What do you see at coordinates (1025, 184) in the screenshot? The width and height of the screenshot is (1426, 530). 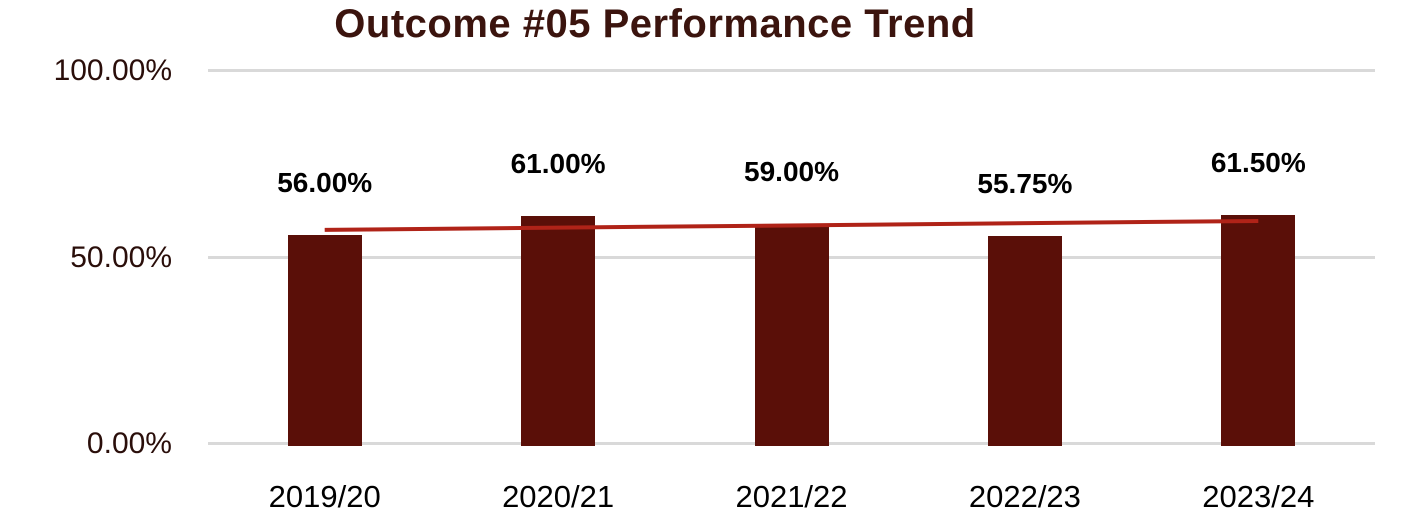 I see `data-label-2022/23: 55.75%` at bounding box center [1025, 184].